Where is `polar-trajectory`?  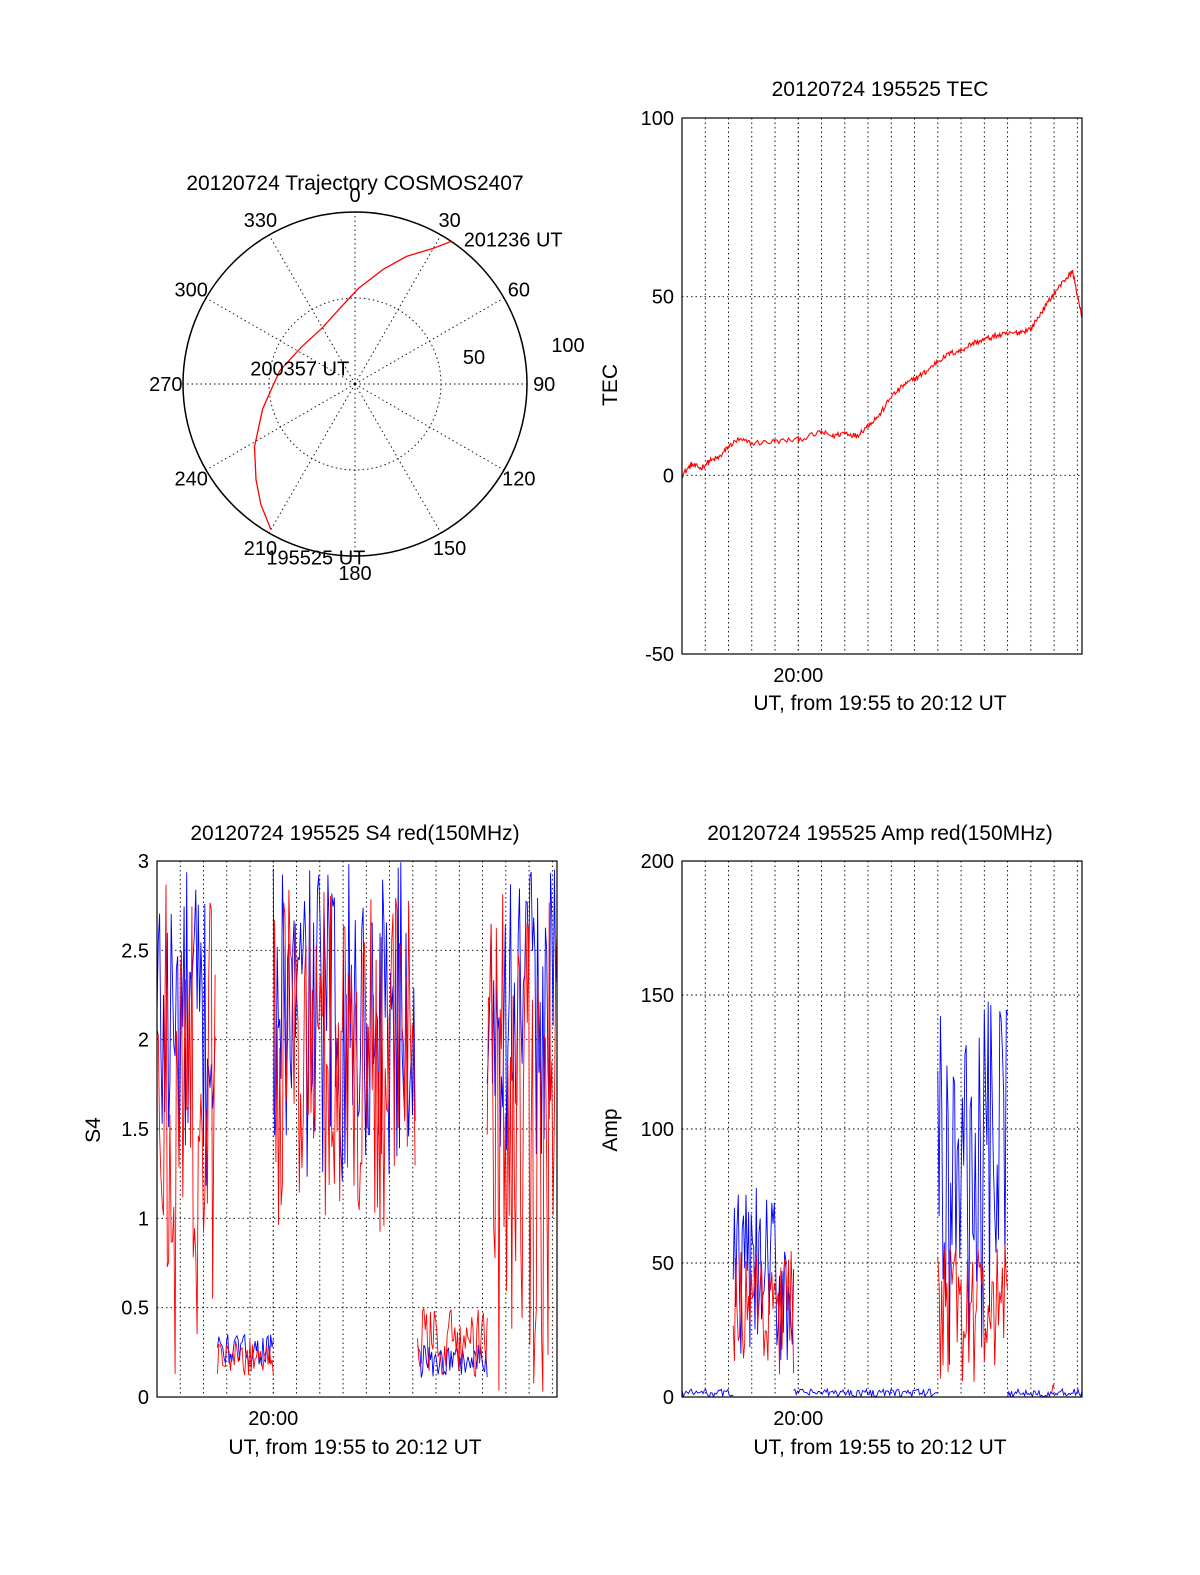 polar-trajectory is located at coordinates (352, 385).